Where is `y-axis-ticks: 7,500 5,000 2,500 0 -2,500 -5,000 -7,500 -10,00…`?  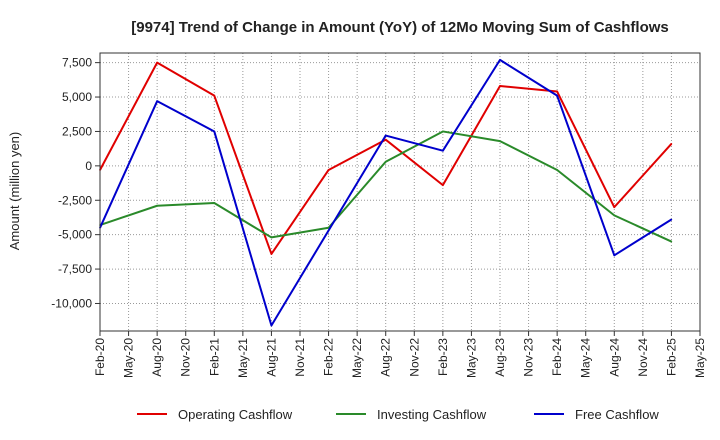 y-axis-ticks: 7,500 5,000 2,500 0 -2,500 -5,000 -7,500 -10,00… is located at coordinates (75, 183).